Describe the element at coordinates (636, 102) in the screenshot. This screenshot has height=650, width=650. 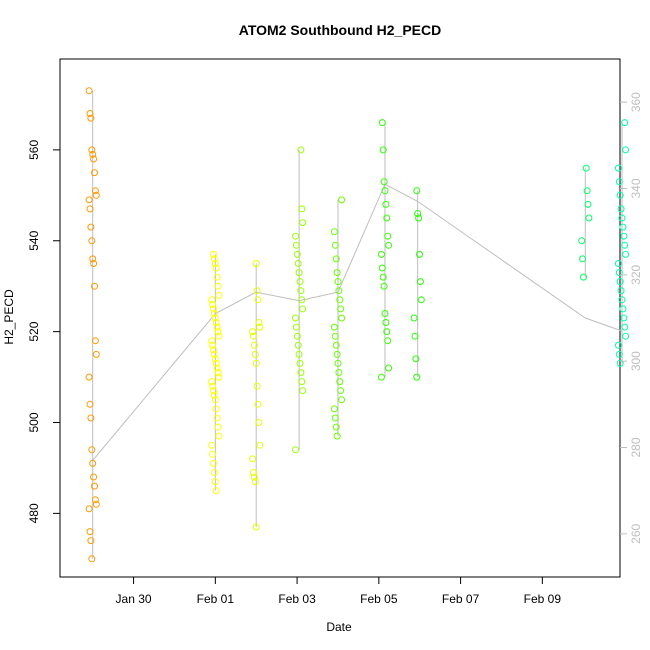
I see `right-tick-label: 360` at that location.